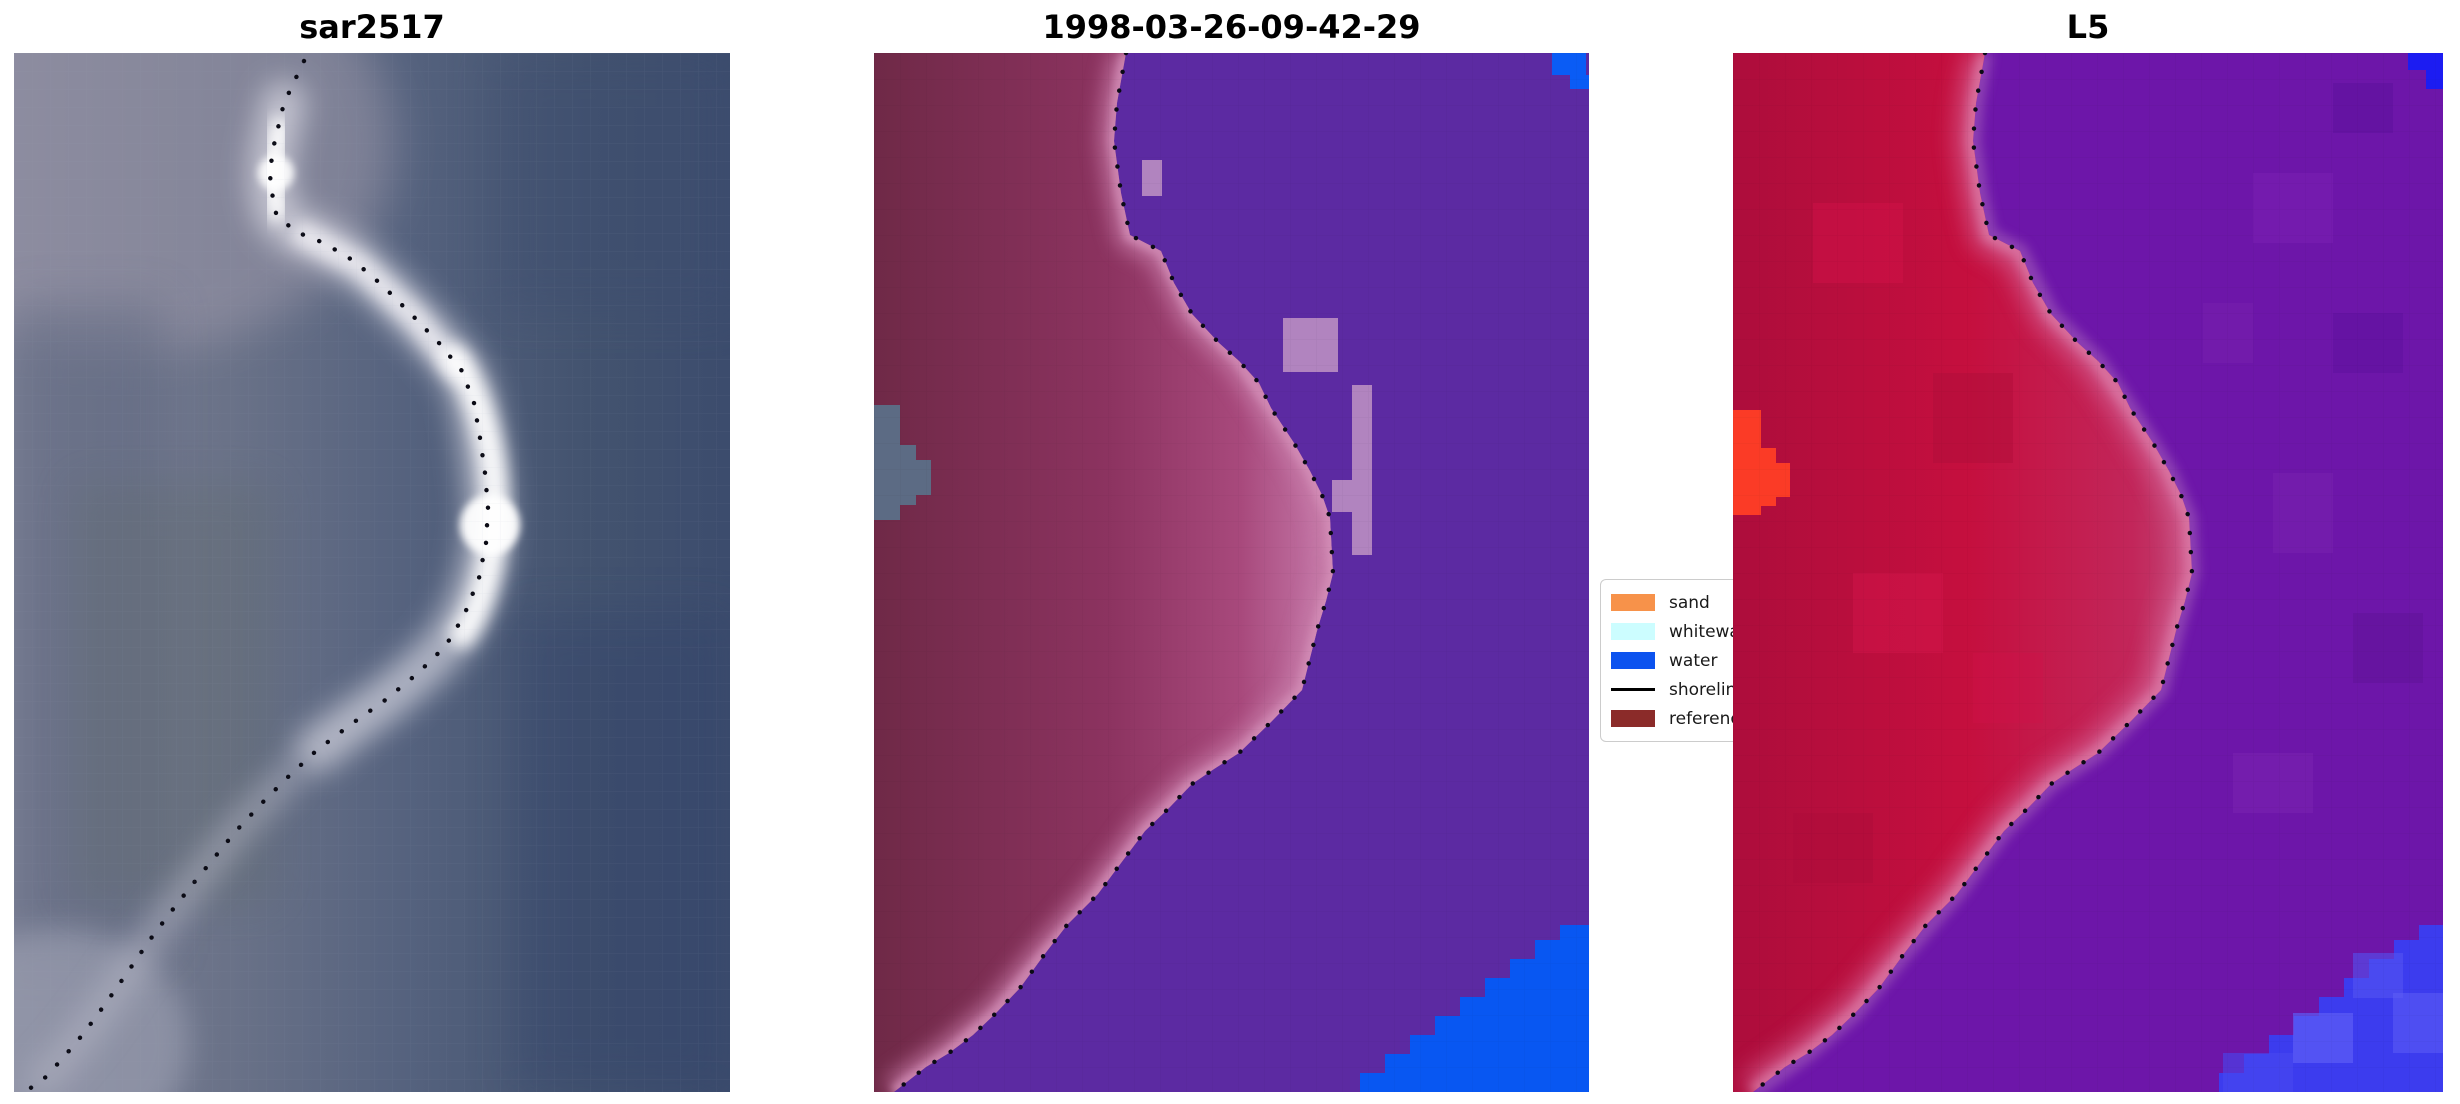  What do you see at coordinates (1633, 602) in the screenshot?
I see `sand-color-swatch` at bounding box center [1633, 602].